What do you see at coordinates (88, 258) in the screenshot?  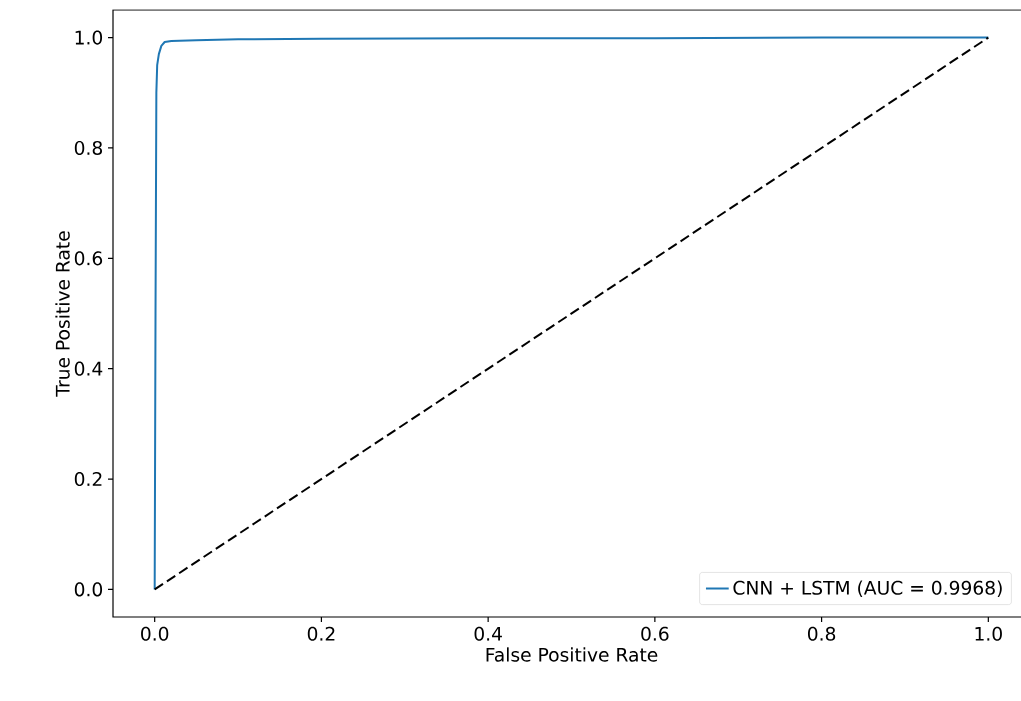 I see `y-tick-label: 0.6` at bounding box center [88, 258].